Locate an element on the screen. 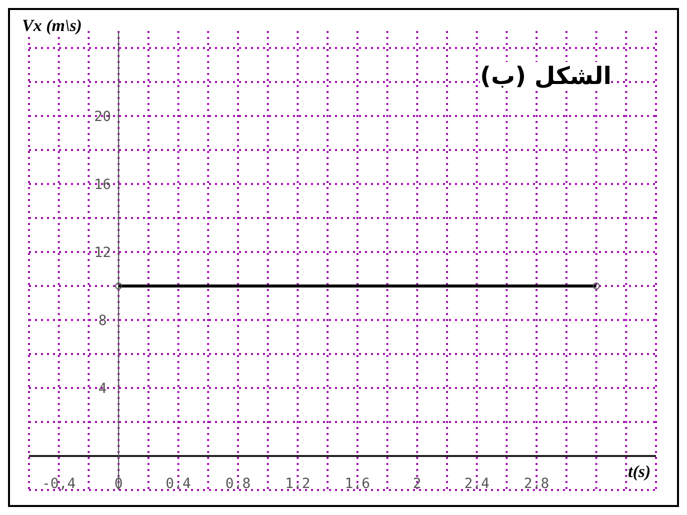 This screenshot has width=687, height=515. x-tick-label: 2،4 is located at coordinates (477, 484).